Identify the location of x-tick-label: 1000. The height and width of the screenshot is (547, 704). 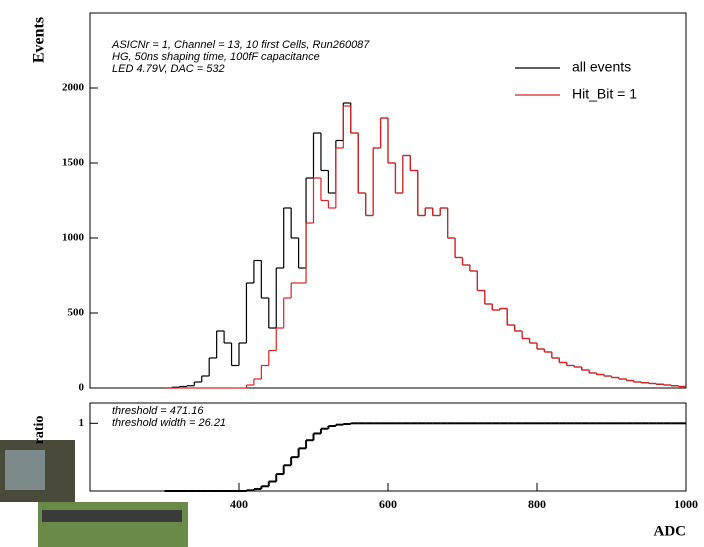
(686, 504).